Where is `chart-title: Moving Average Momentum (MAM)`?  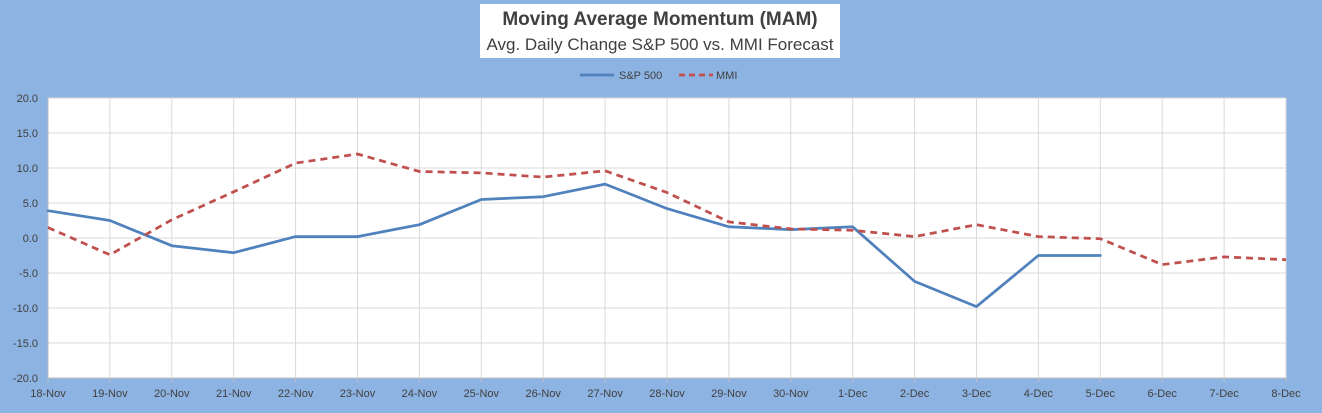 chart-title: Moving Average Momentum (MAM) is located at coordinates (660, 19).